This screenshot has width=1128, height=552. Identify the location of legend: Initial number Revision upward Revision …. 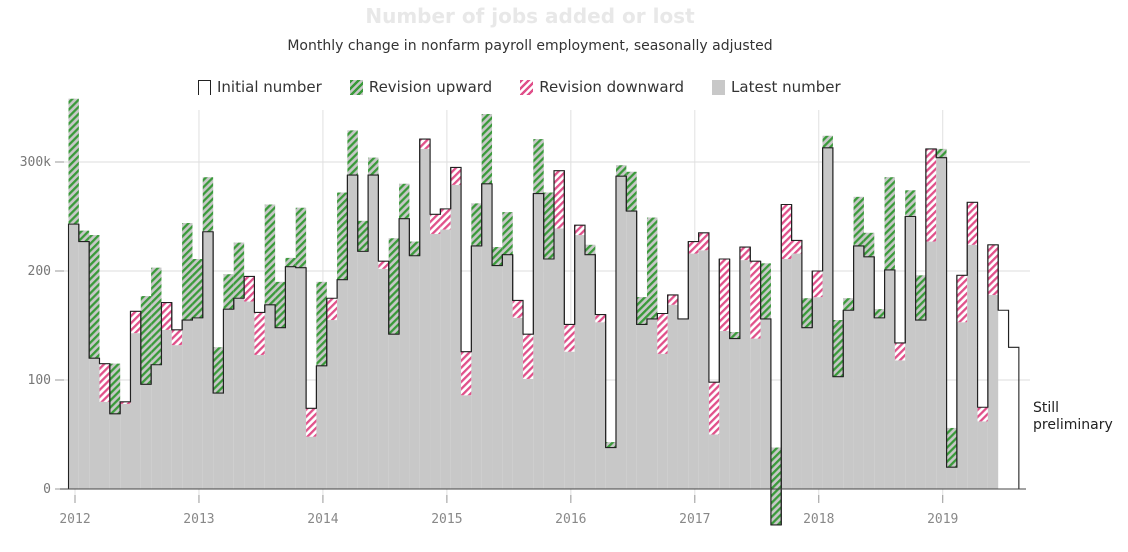
(519, 87).